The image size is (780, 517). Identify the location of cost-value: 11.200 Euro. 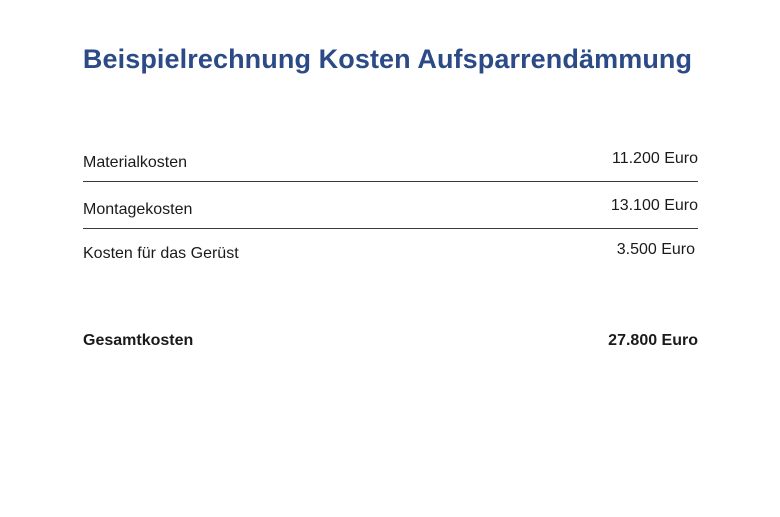
(655, 158).